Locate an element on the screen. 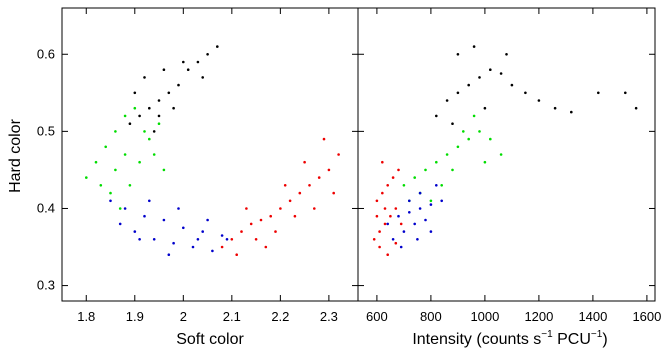  x-tick-label: 600 is located at coordinates (377, 316).